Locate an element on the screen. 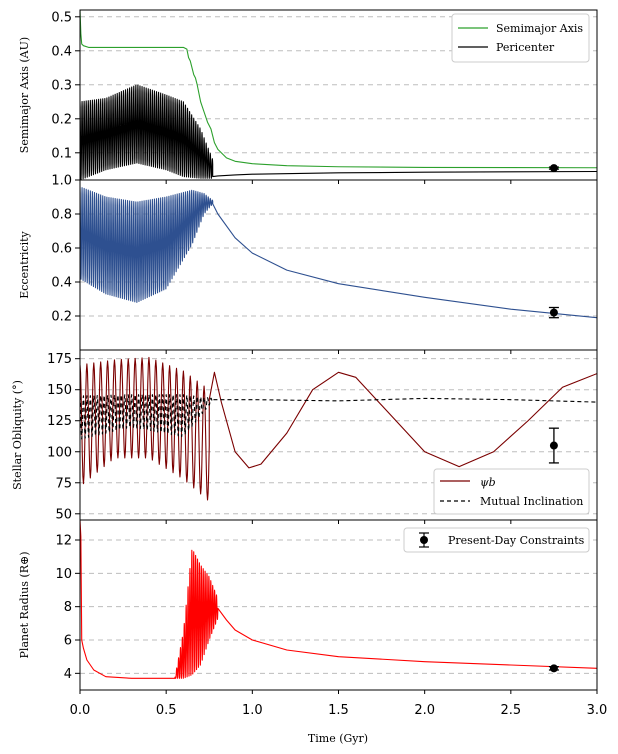 The width and height of the screenshot is (618, 754). ylabel-semimajor: Semimajor Axis (AU) is located at coordinates (24, 95).